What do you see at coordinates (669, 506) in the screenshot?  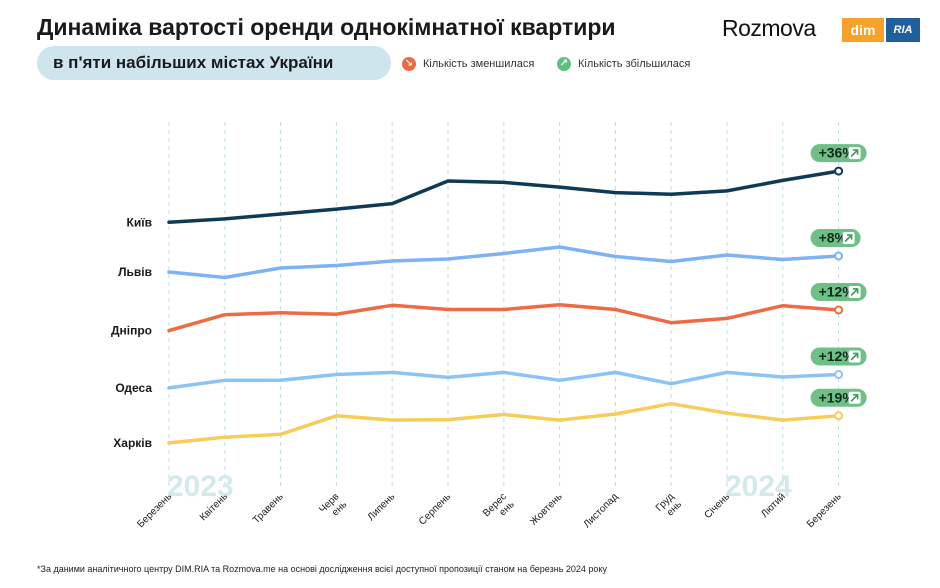 I see `month-label: Грудень` at bounding box center [669, 506].